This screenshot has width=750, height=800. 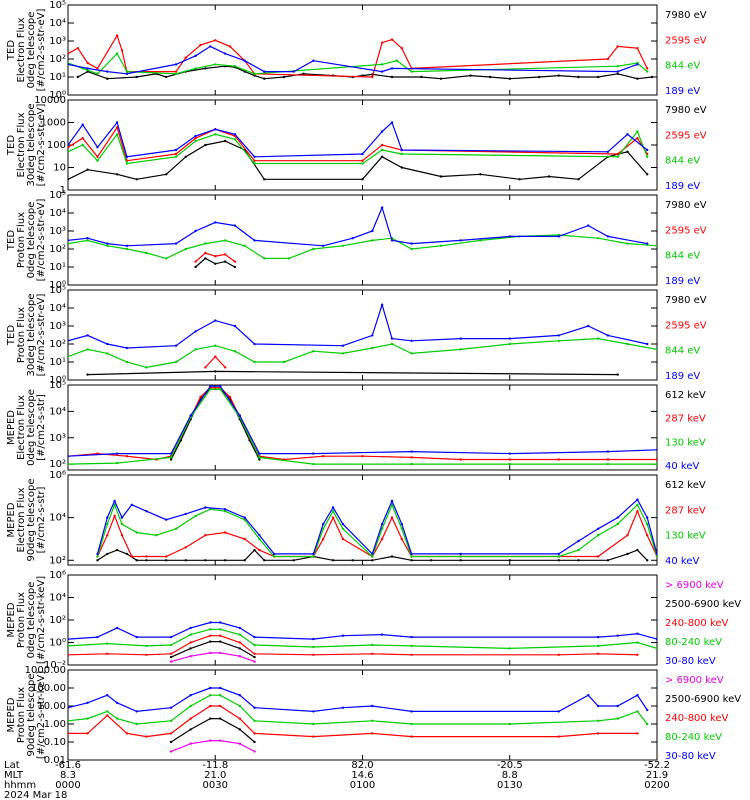 What do you see at coordinates (55, 665) in the screenshot?
I see `y-tick-label: 10⁻²` at bounding box center [55, 665].